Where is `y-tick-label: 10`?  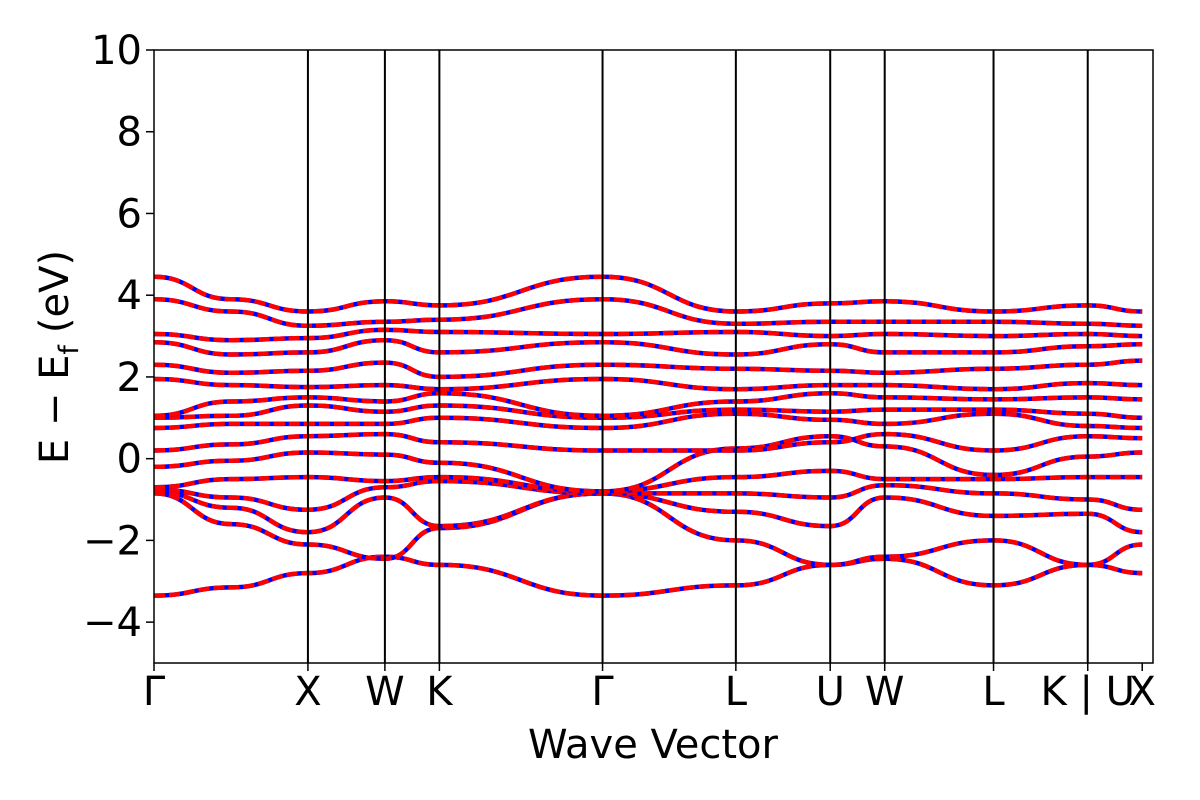 y-tick-label: 10 is located at coordinates (116, 51).